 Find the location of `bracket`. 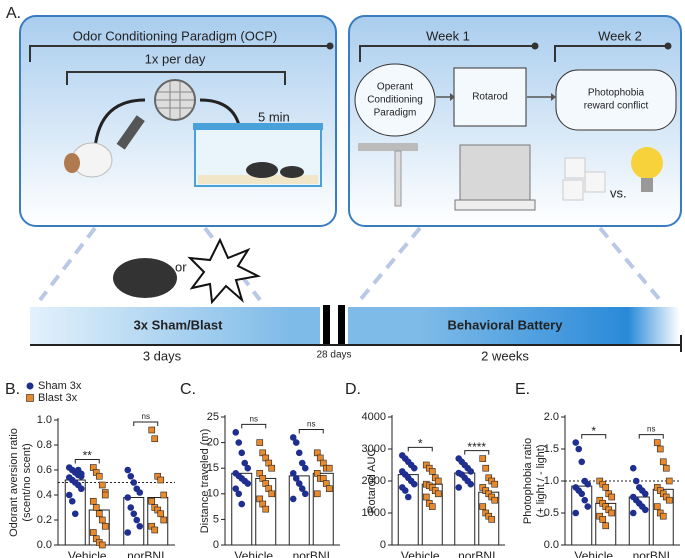

bracket is located at coordinates (176, 78).